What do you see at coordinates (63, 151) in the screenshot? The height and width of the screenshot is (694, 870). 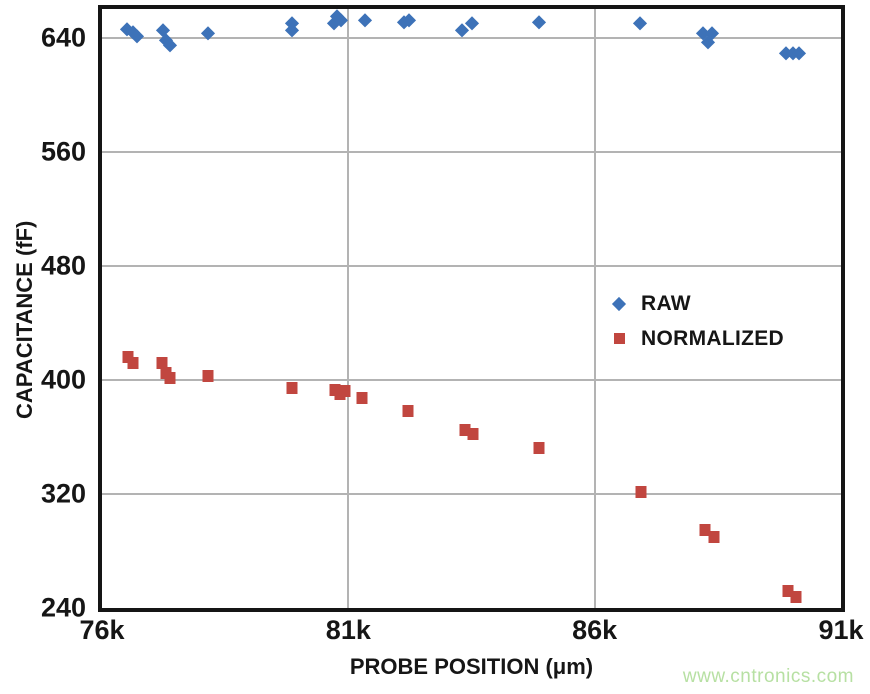 I see `y-tick-label: 560` at bounding box center [63, 151].